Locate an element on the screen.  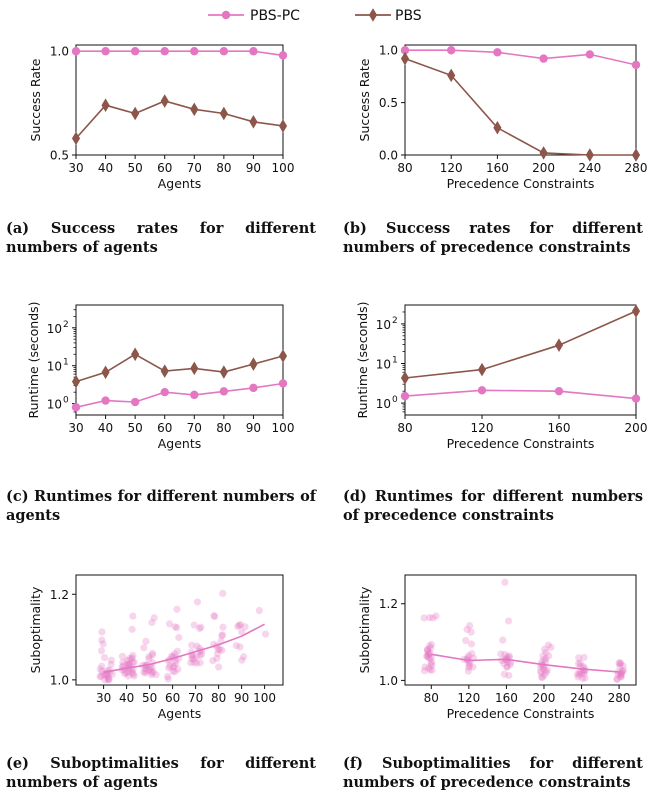
series-line-e-PBS-PC is located at coordinates (184, 648).